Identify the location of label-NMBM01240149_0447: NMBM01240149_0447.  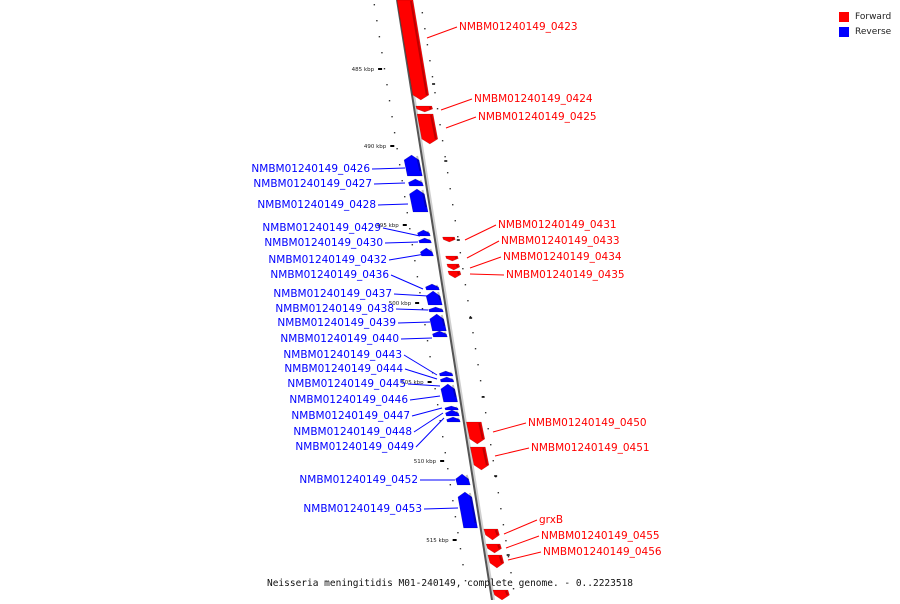
(350, 416).